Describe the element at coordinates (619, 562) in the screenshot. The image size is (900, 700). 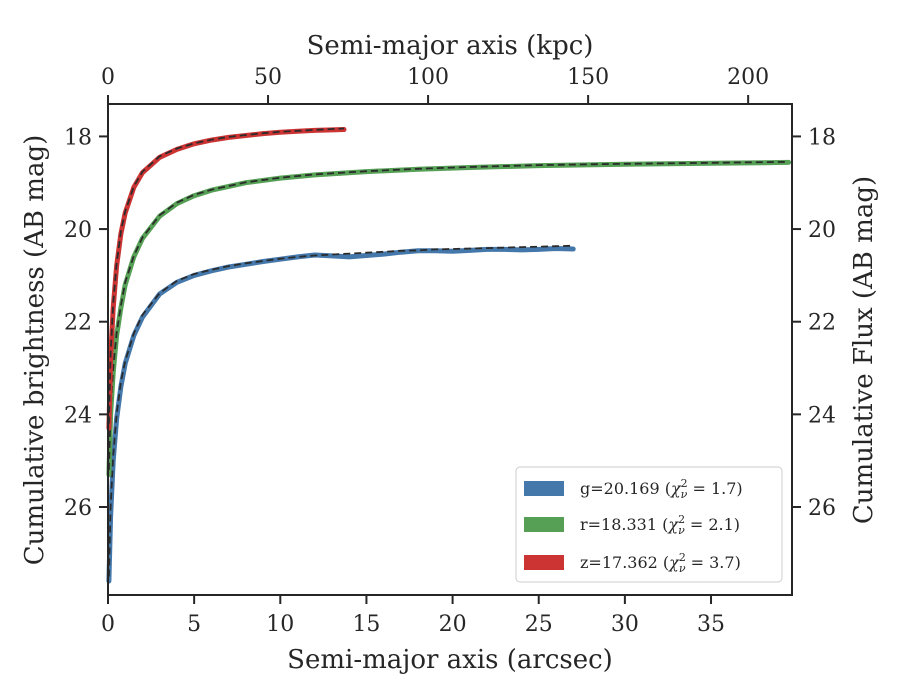
I see `legend-name-z: z=17.362` at that location.